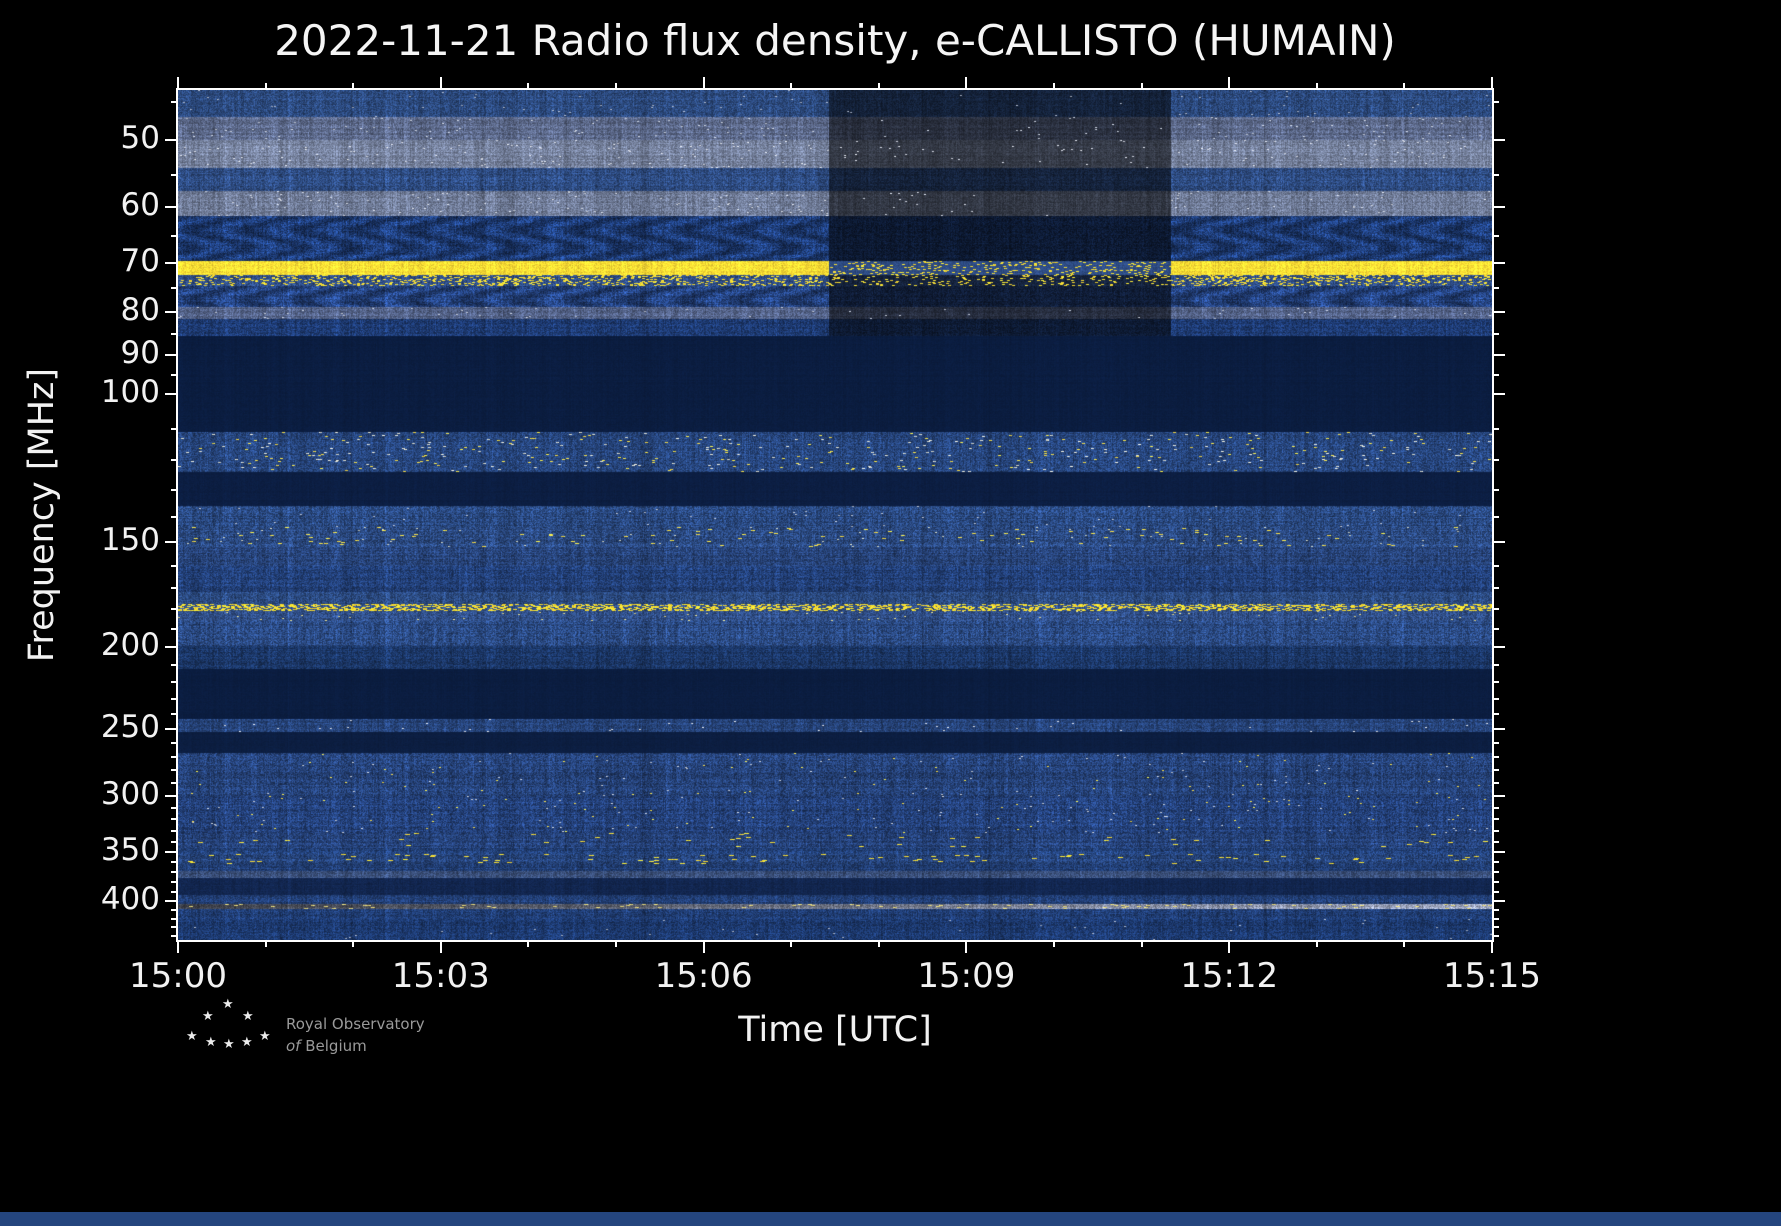 The height and width of the screenshot is (1226, 1781). What do you see at coordinates (835, 1030) in the screenshot?
I see `x-axis-title: Time [UTC]` at bounding box center [835, 1030].